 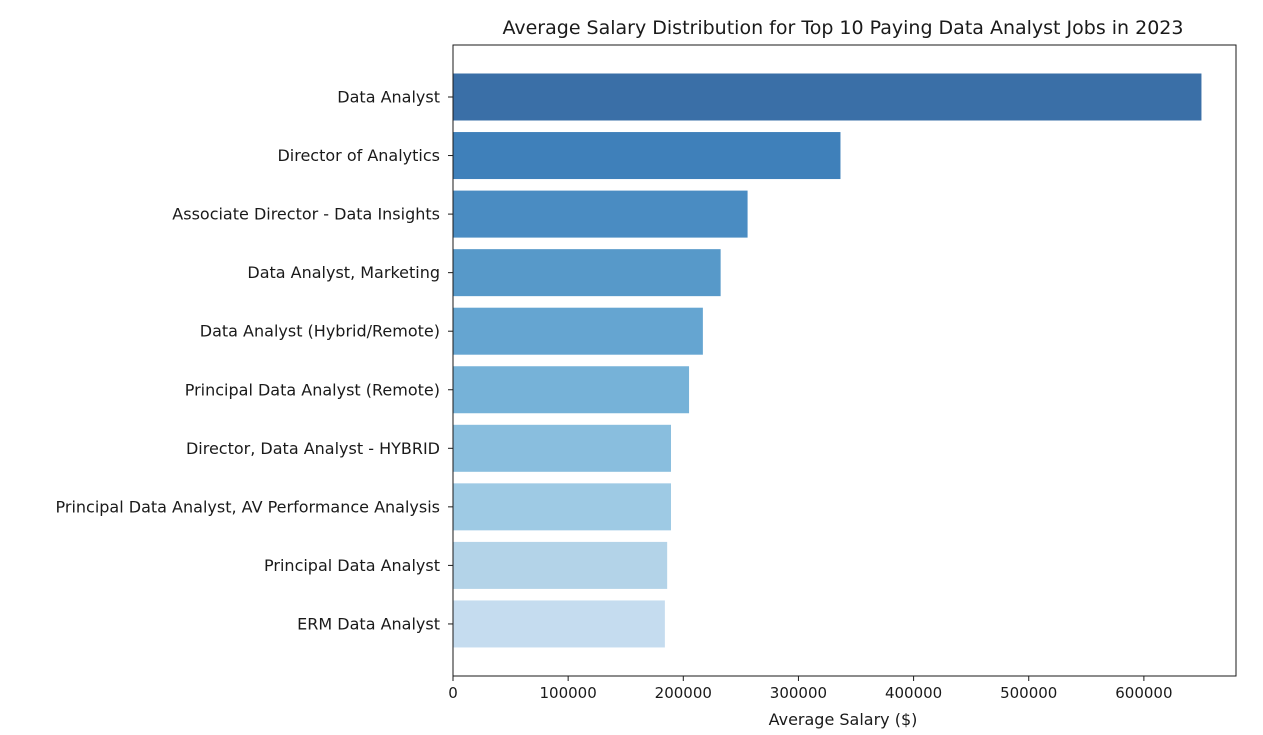 I want to click on category-label: Data Analyst (Hybrid/Remote), so click(x=320, y=331).